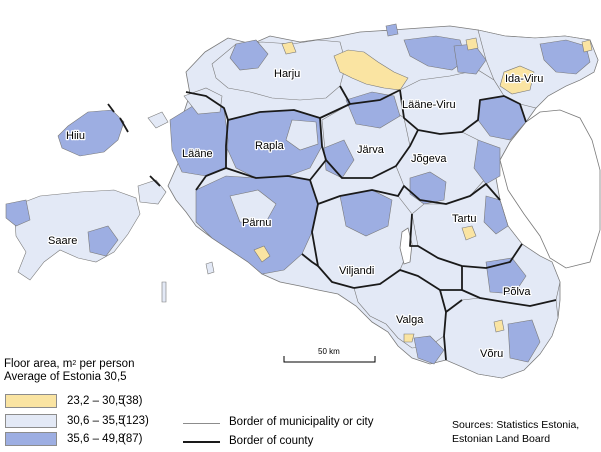 The height and width of the screenshot is (452, 601). What do you see at coordinates (339, 159) in the screenshot?
I see `region-jarva-high2` at bounding box center [339, 159].